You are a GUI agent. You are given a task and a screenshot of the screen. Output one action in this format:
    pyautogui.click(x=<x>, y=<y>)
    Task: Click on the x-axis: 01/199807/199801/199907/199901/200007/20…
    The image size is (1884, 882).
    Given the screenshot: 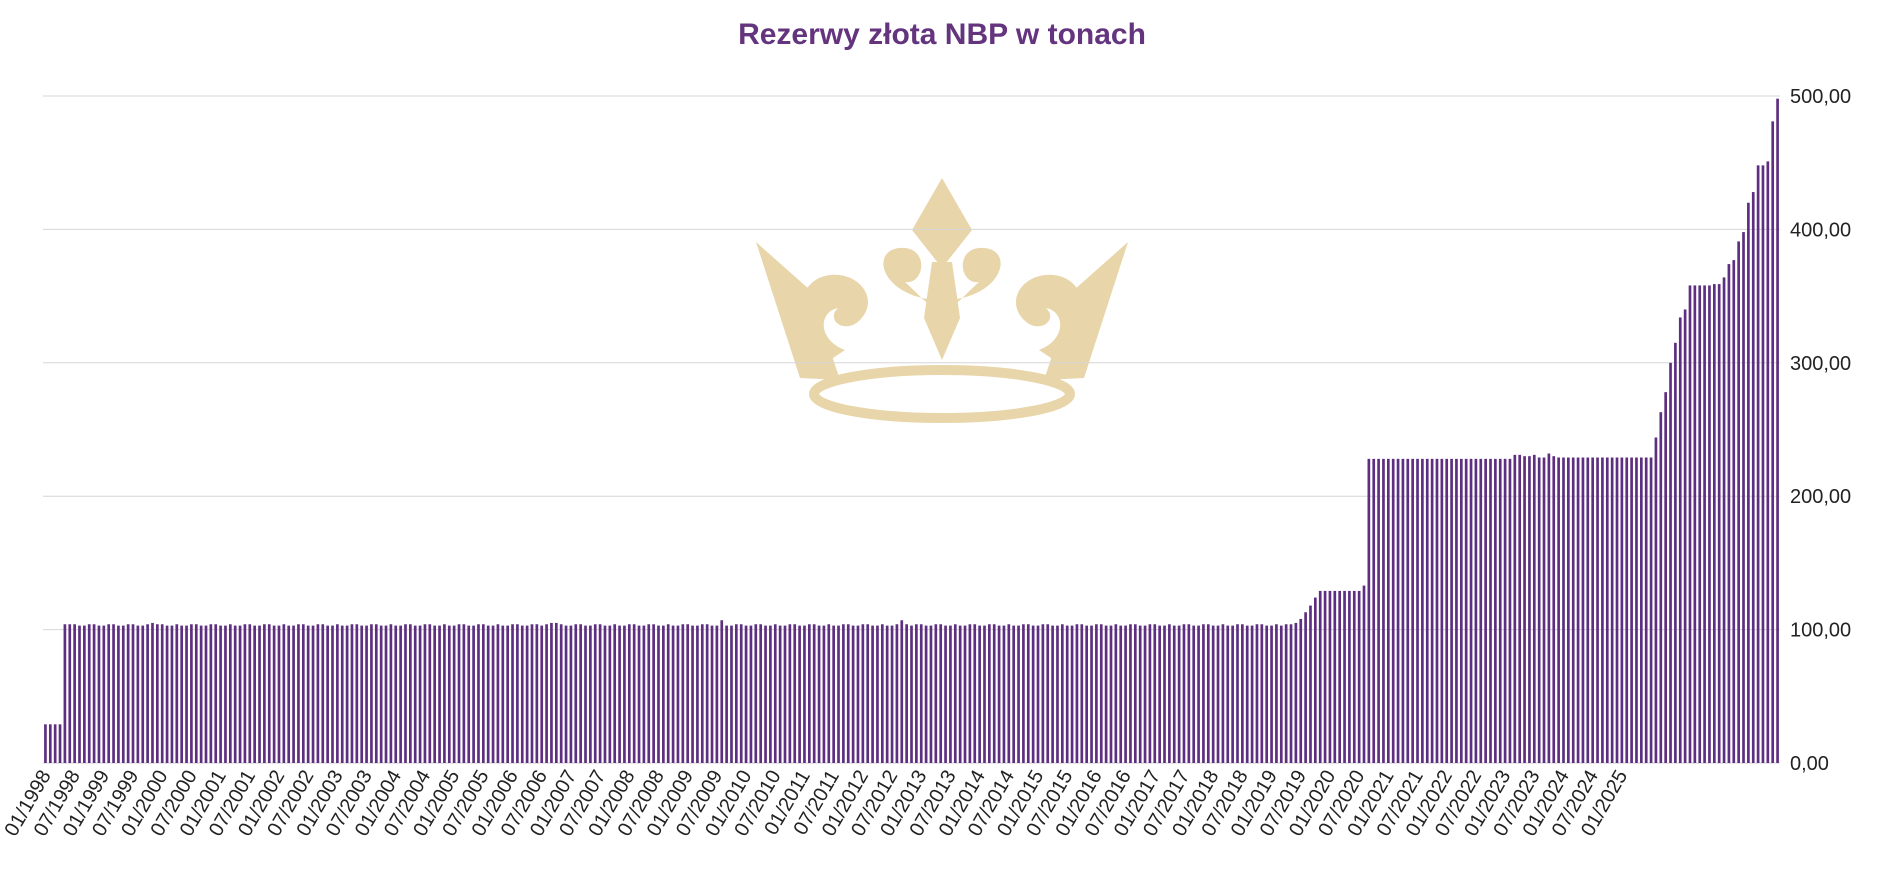 What is the action you would take?
    pyautogui.click(x=817, y=804)
    